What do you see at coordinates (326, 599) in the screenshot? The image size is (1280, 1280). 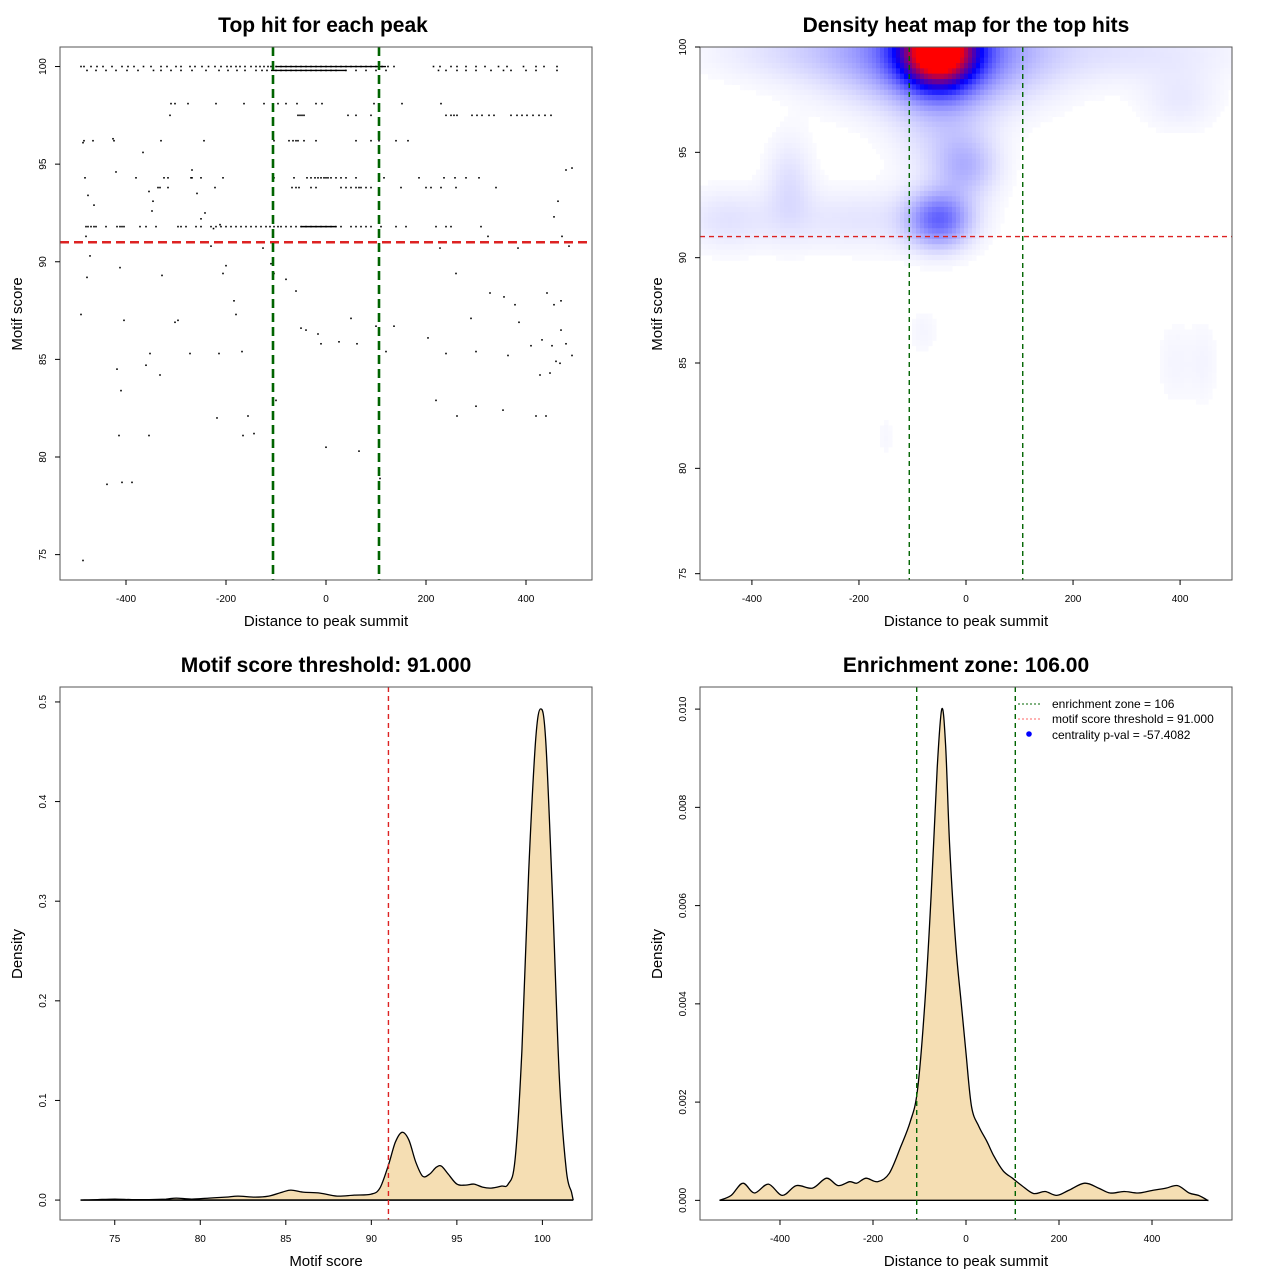 I see `x-tick-label: 0` at bounding box center [326, 599].